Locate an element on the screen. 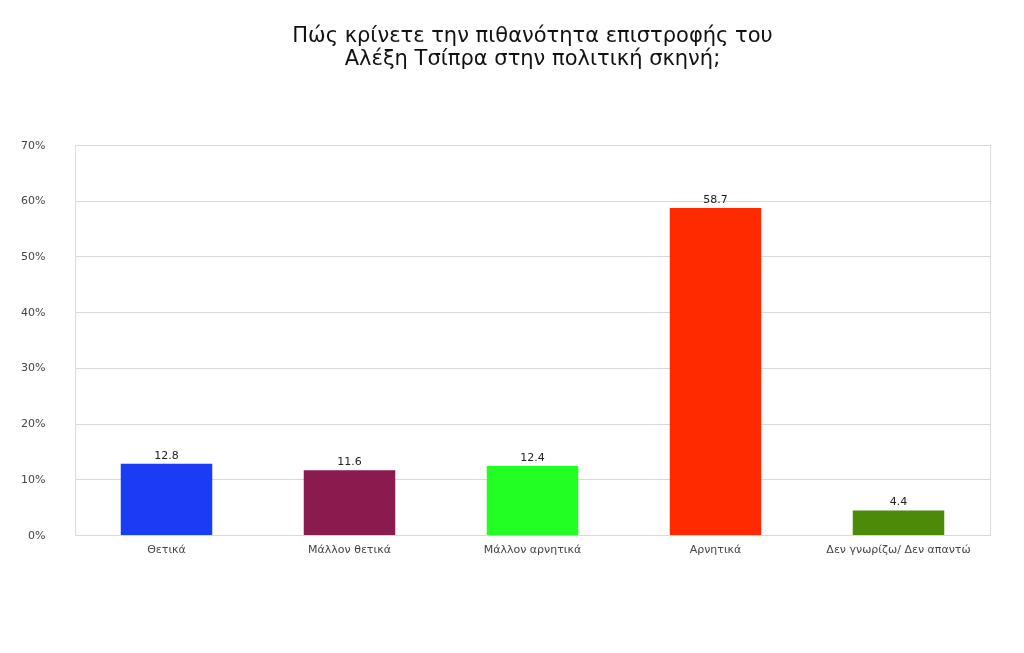 This screenshot has width=1024, height=653. y-tick-label: 10% is located at coordinates (33, 479).